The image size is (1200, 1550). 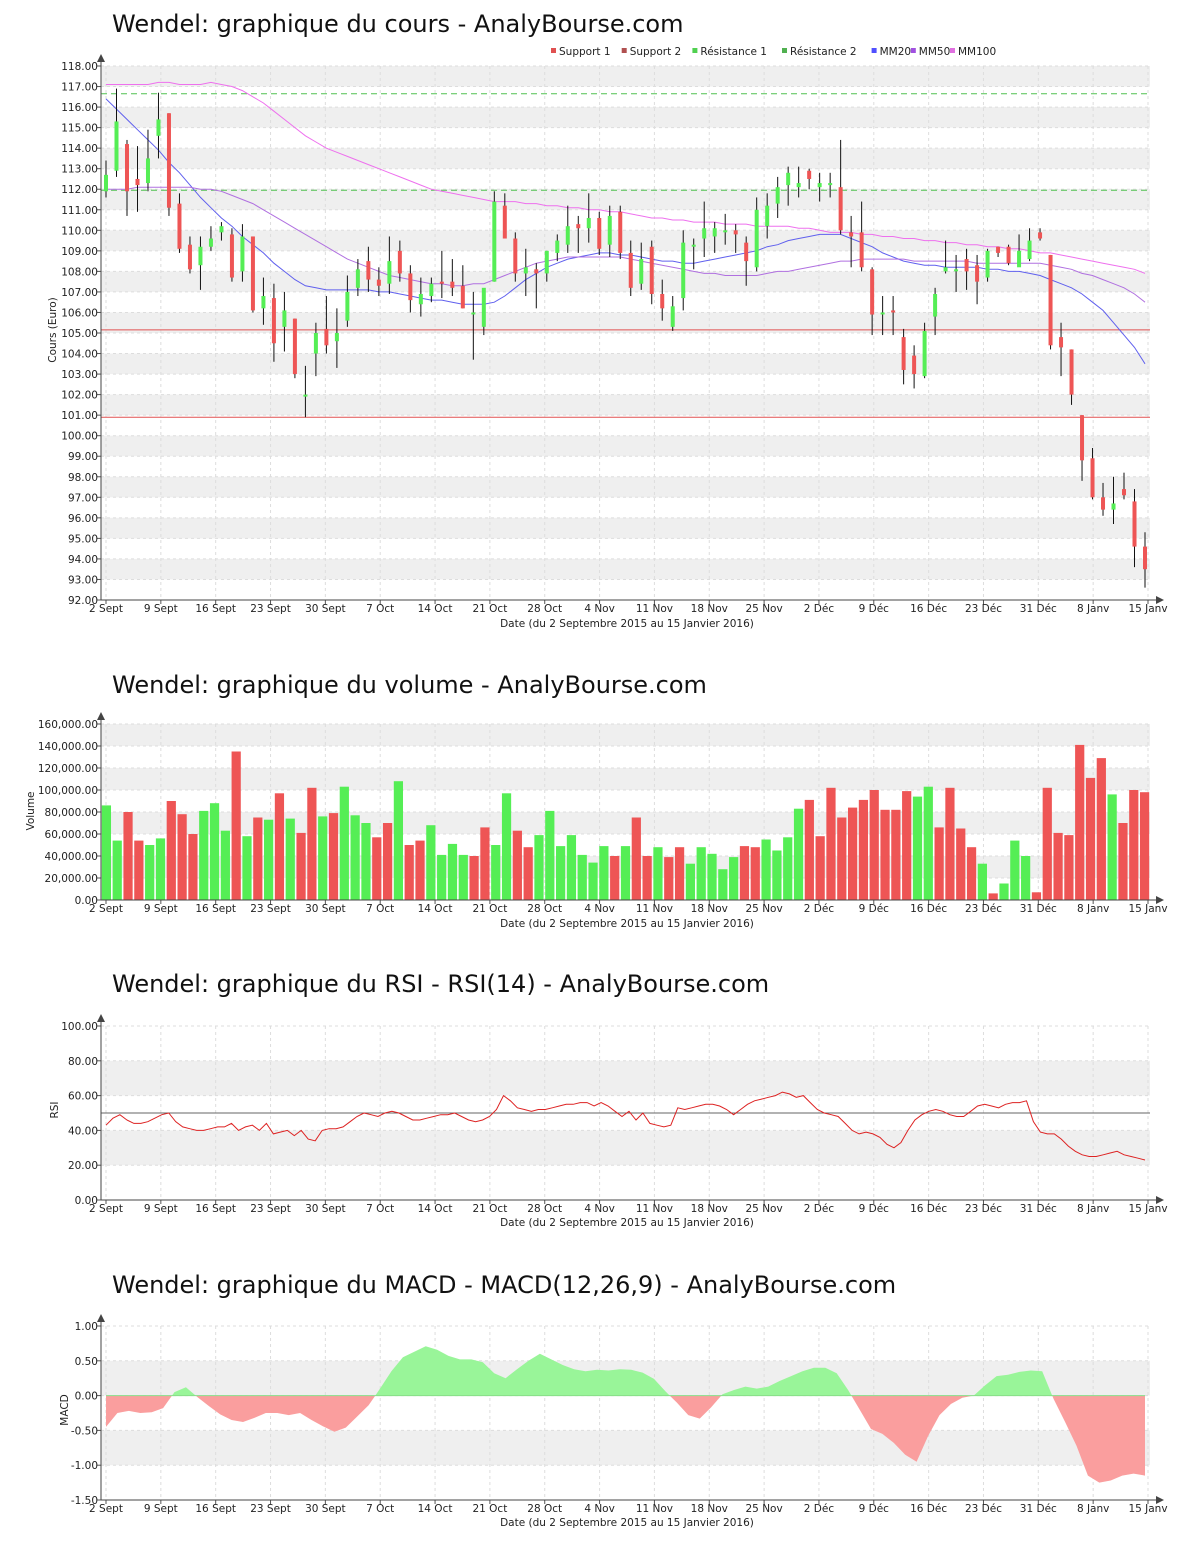 I want to click on volume-bars, so click(x=625, y=822).